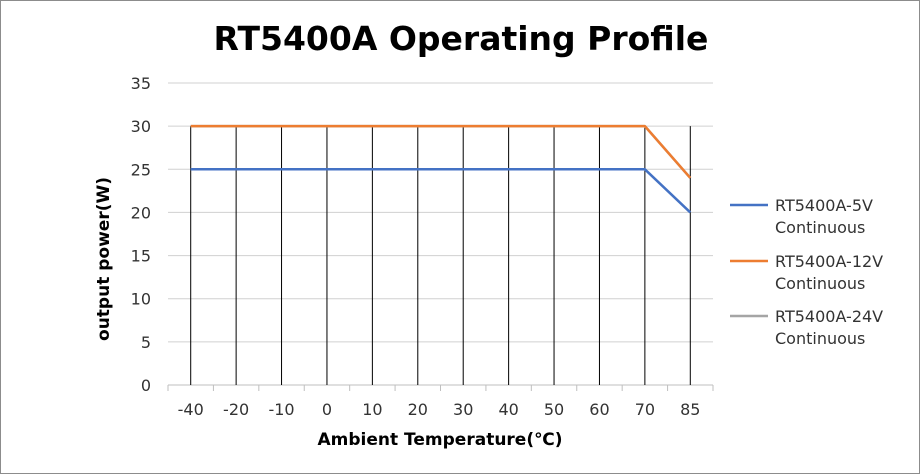 The width and height of the screenshot is (920, 474). What do you see at coordinates (236, 409) in the screenshot?
I see `x-tick-label: -20` at bounding box center [236, 409].